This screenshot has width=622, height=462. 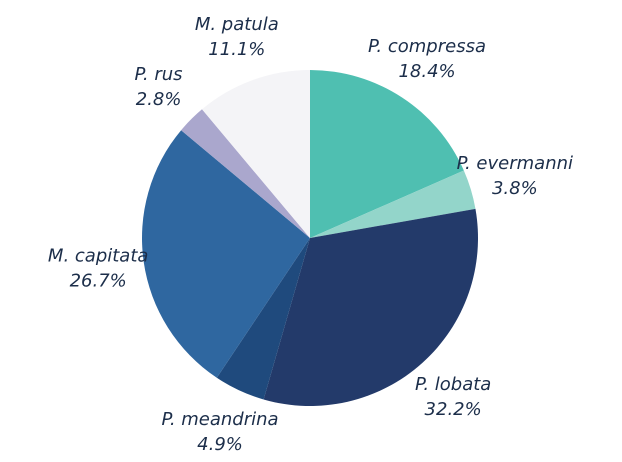 I want to click on slice-value: 32.2%, so click(x=453, y=409).